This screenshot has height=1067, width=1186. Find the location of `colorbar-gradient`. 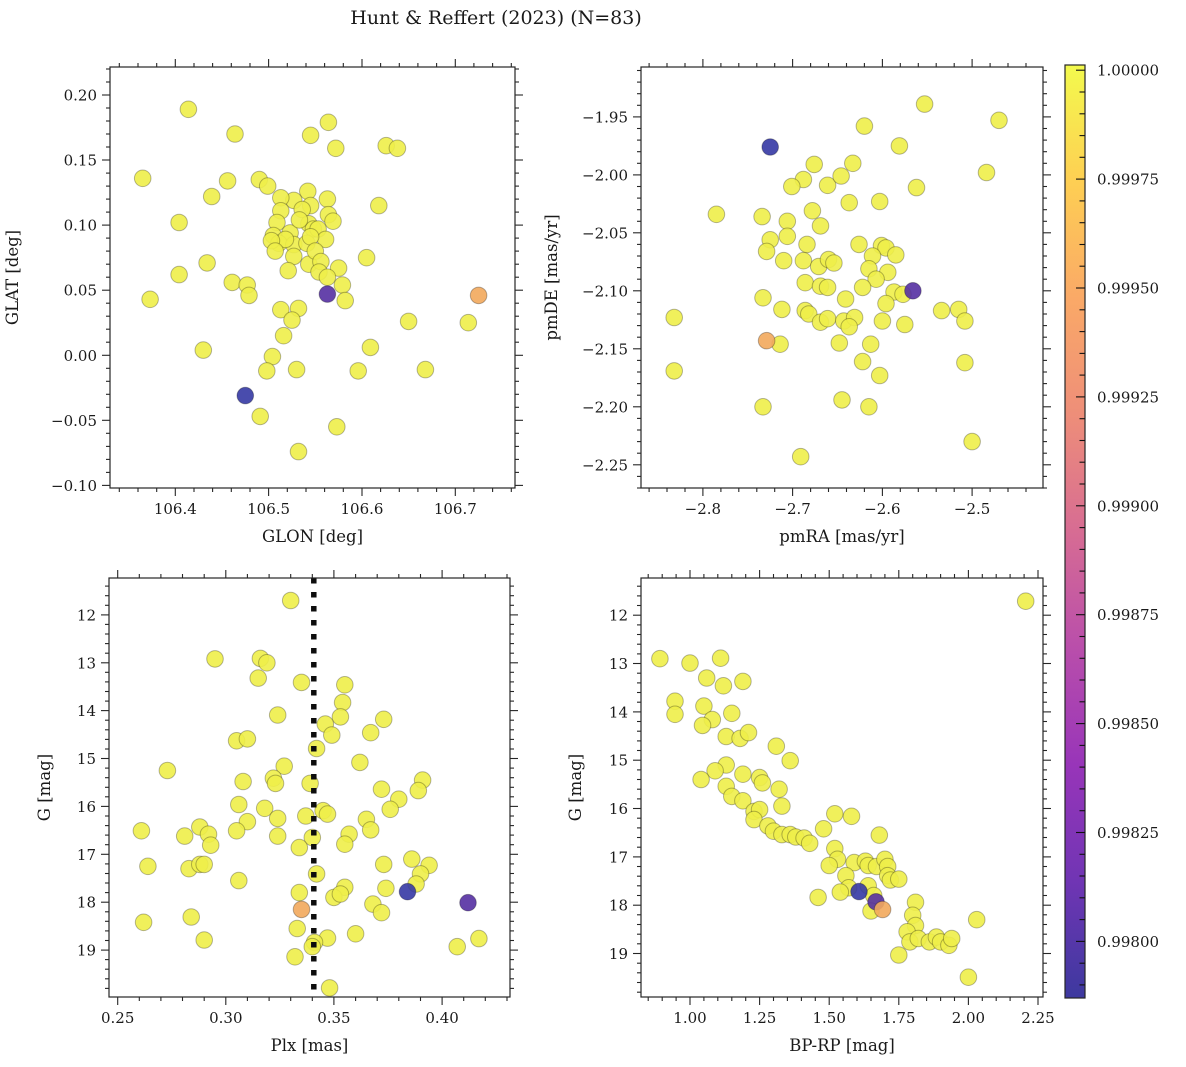

colorbar-gradient is located at coordinates (1075, 531).